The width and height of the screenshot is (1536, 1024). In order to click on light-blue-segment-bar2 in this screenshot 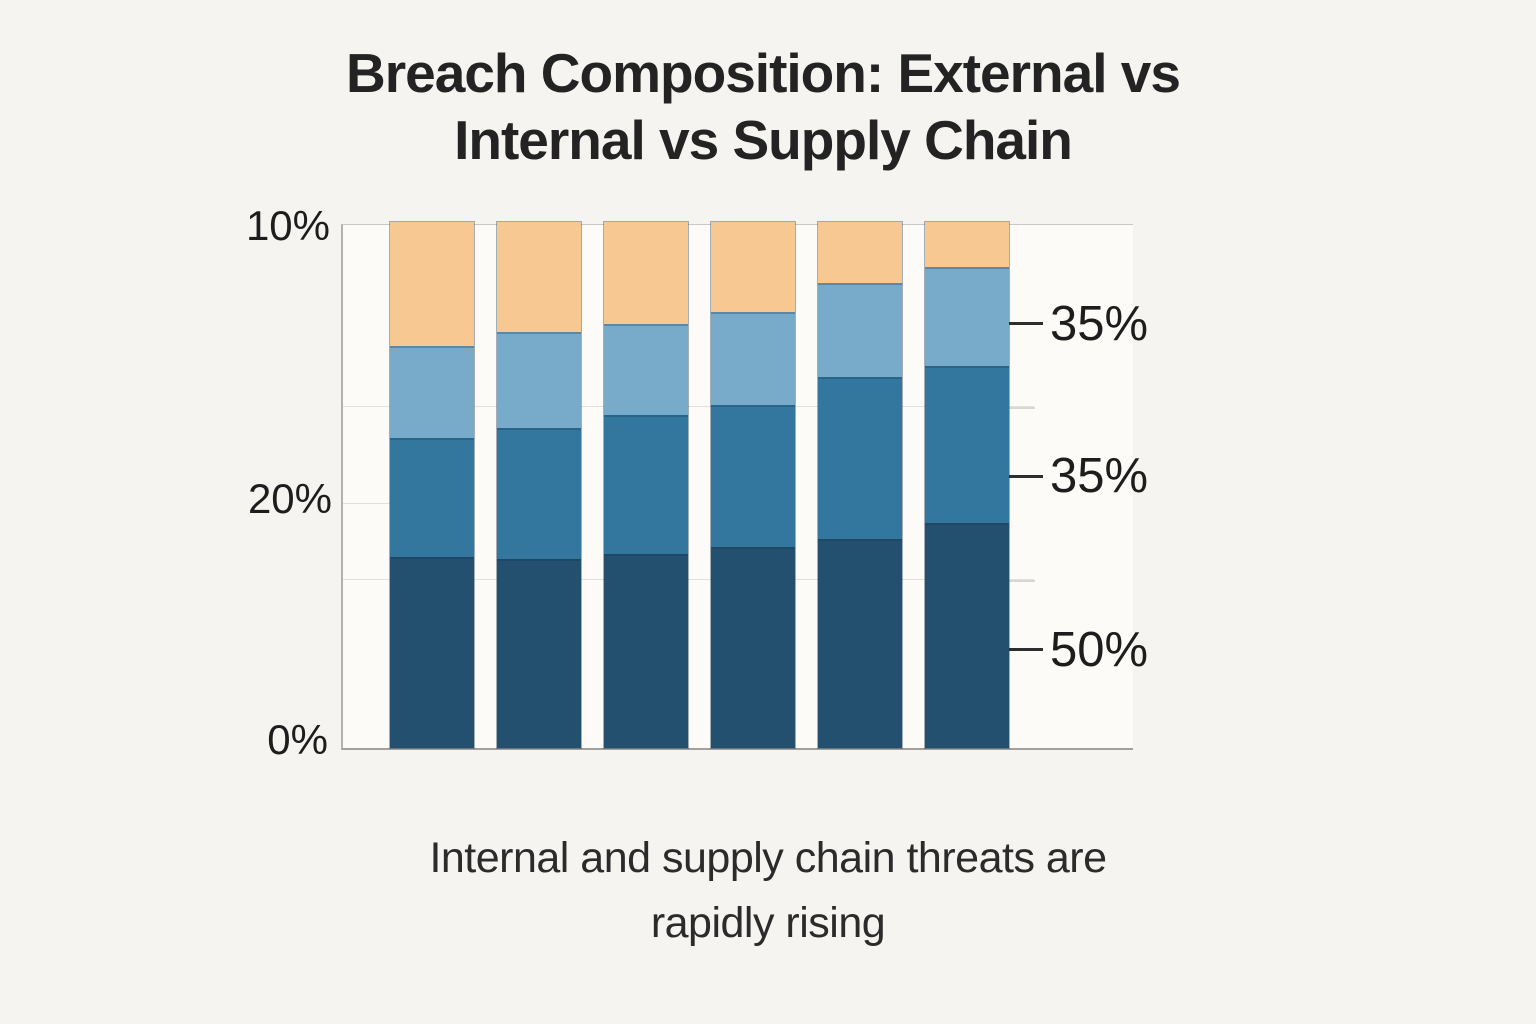, I will do `click(539, 380)`.